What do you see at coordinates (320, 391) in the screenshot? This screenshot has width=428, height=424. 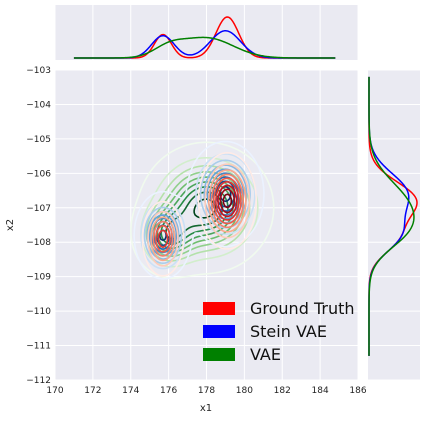 I see `x-tick-label: 184` at bounding box center [320, 391].